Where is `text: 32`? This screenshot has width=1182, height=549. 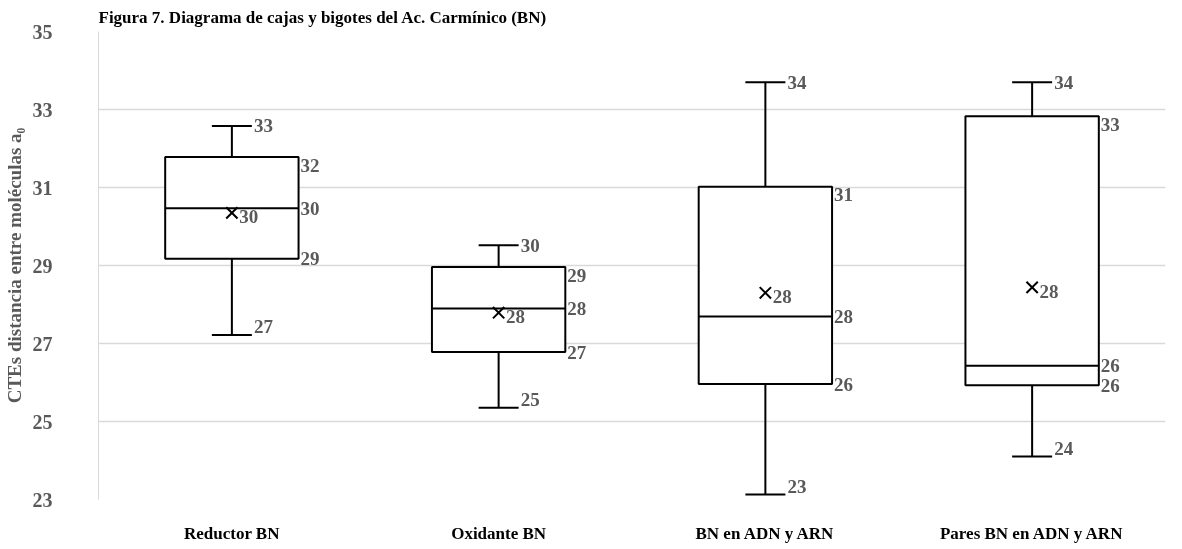
text: 32 is located at coordinates (310, 165).